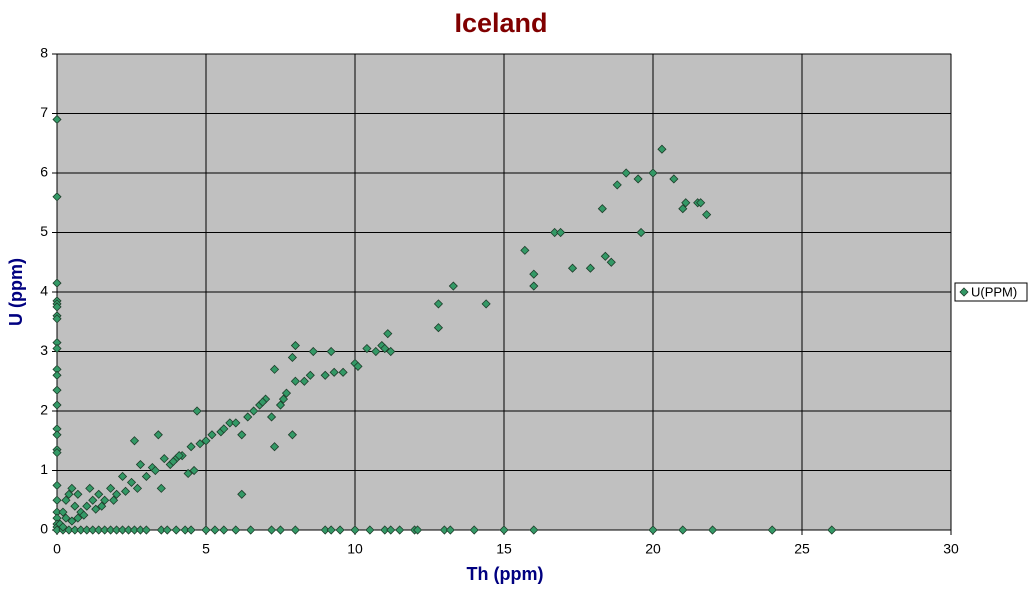  What do you see at coordinates (16, 292) in the screenshot?
I see `y-axis-label: U (ppm)` at bounding box center [16, 292].